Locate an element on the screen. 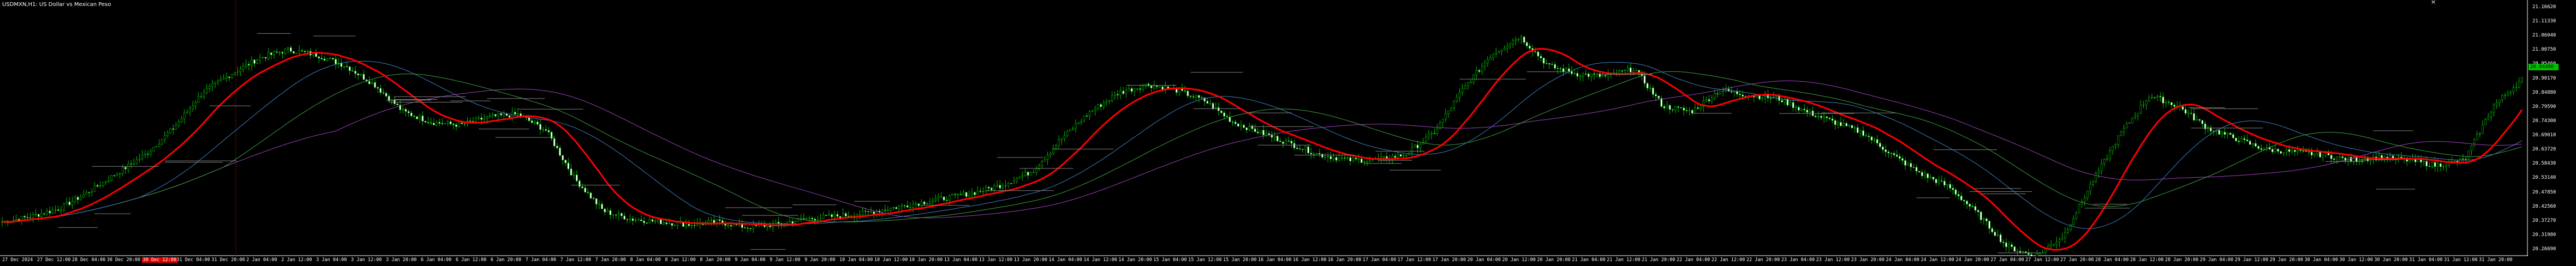  time-tick-label: 21 Jan 04:00 is located at coordinates (1589, 260).